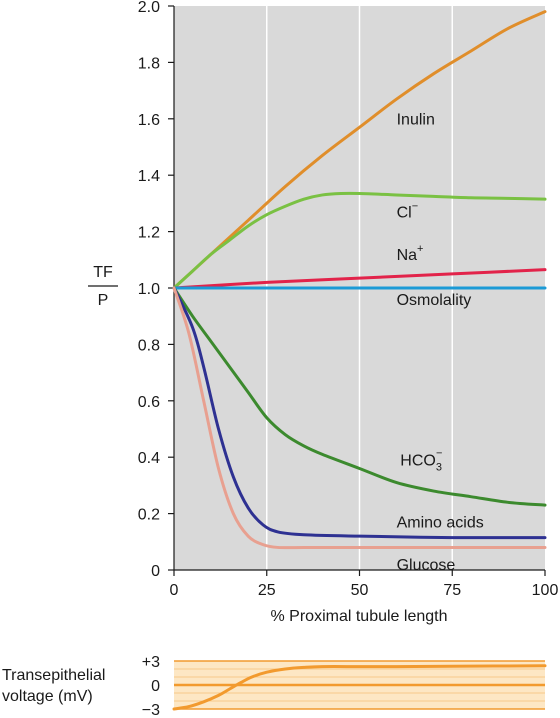 The height and width of the screenshot is (718, 560). I want to click on series-label-hco: HCO3 −, so click(421, 461).